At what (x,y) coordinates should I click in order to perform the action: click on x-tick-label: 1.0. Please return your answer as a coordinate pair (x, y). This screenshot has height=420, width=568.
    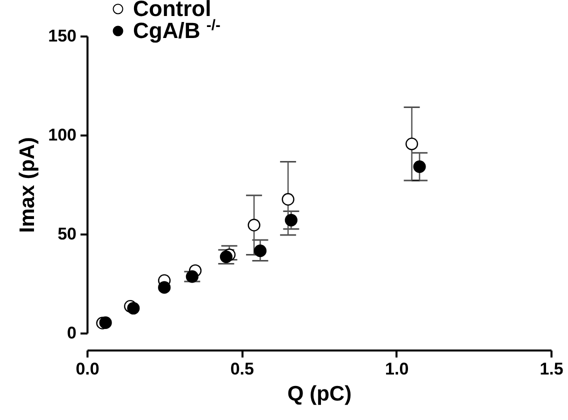
    Looking at the image, I should click on (397, 369).